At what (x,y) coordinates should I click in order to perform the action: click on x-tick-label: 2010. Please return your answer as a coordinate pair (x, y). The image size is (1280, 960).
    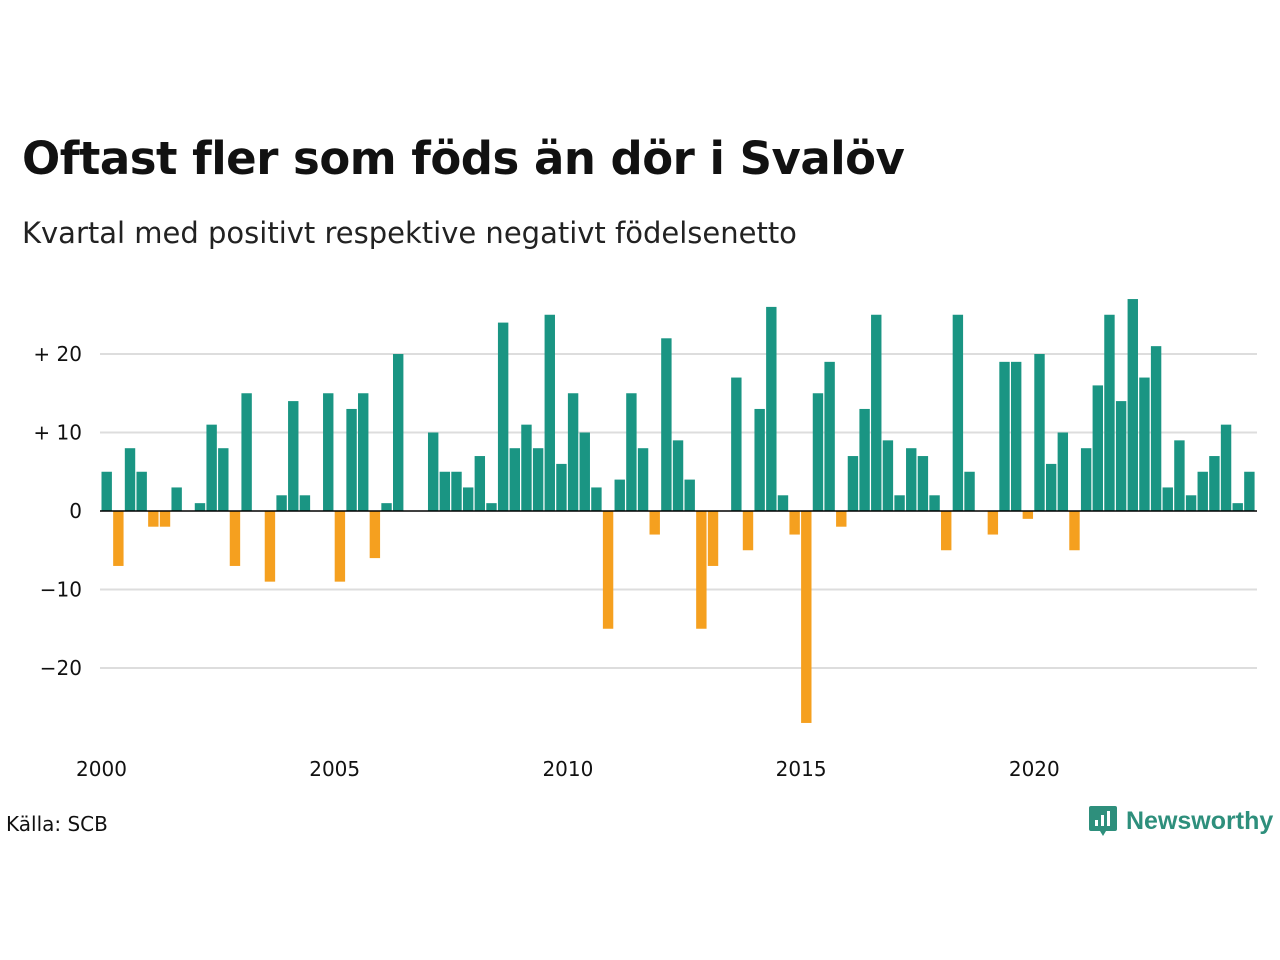
    Looking at the image, I should click on (567, 769).